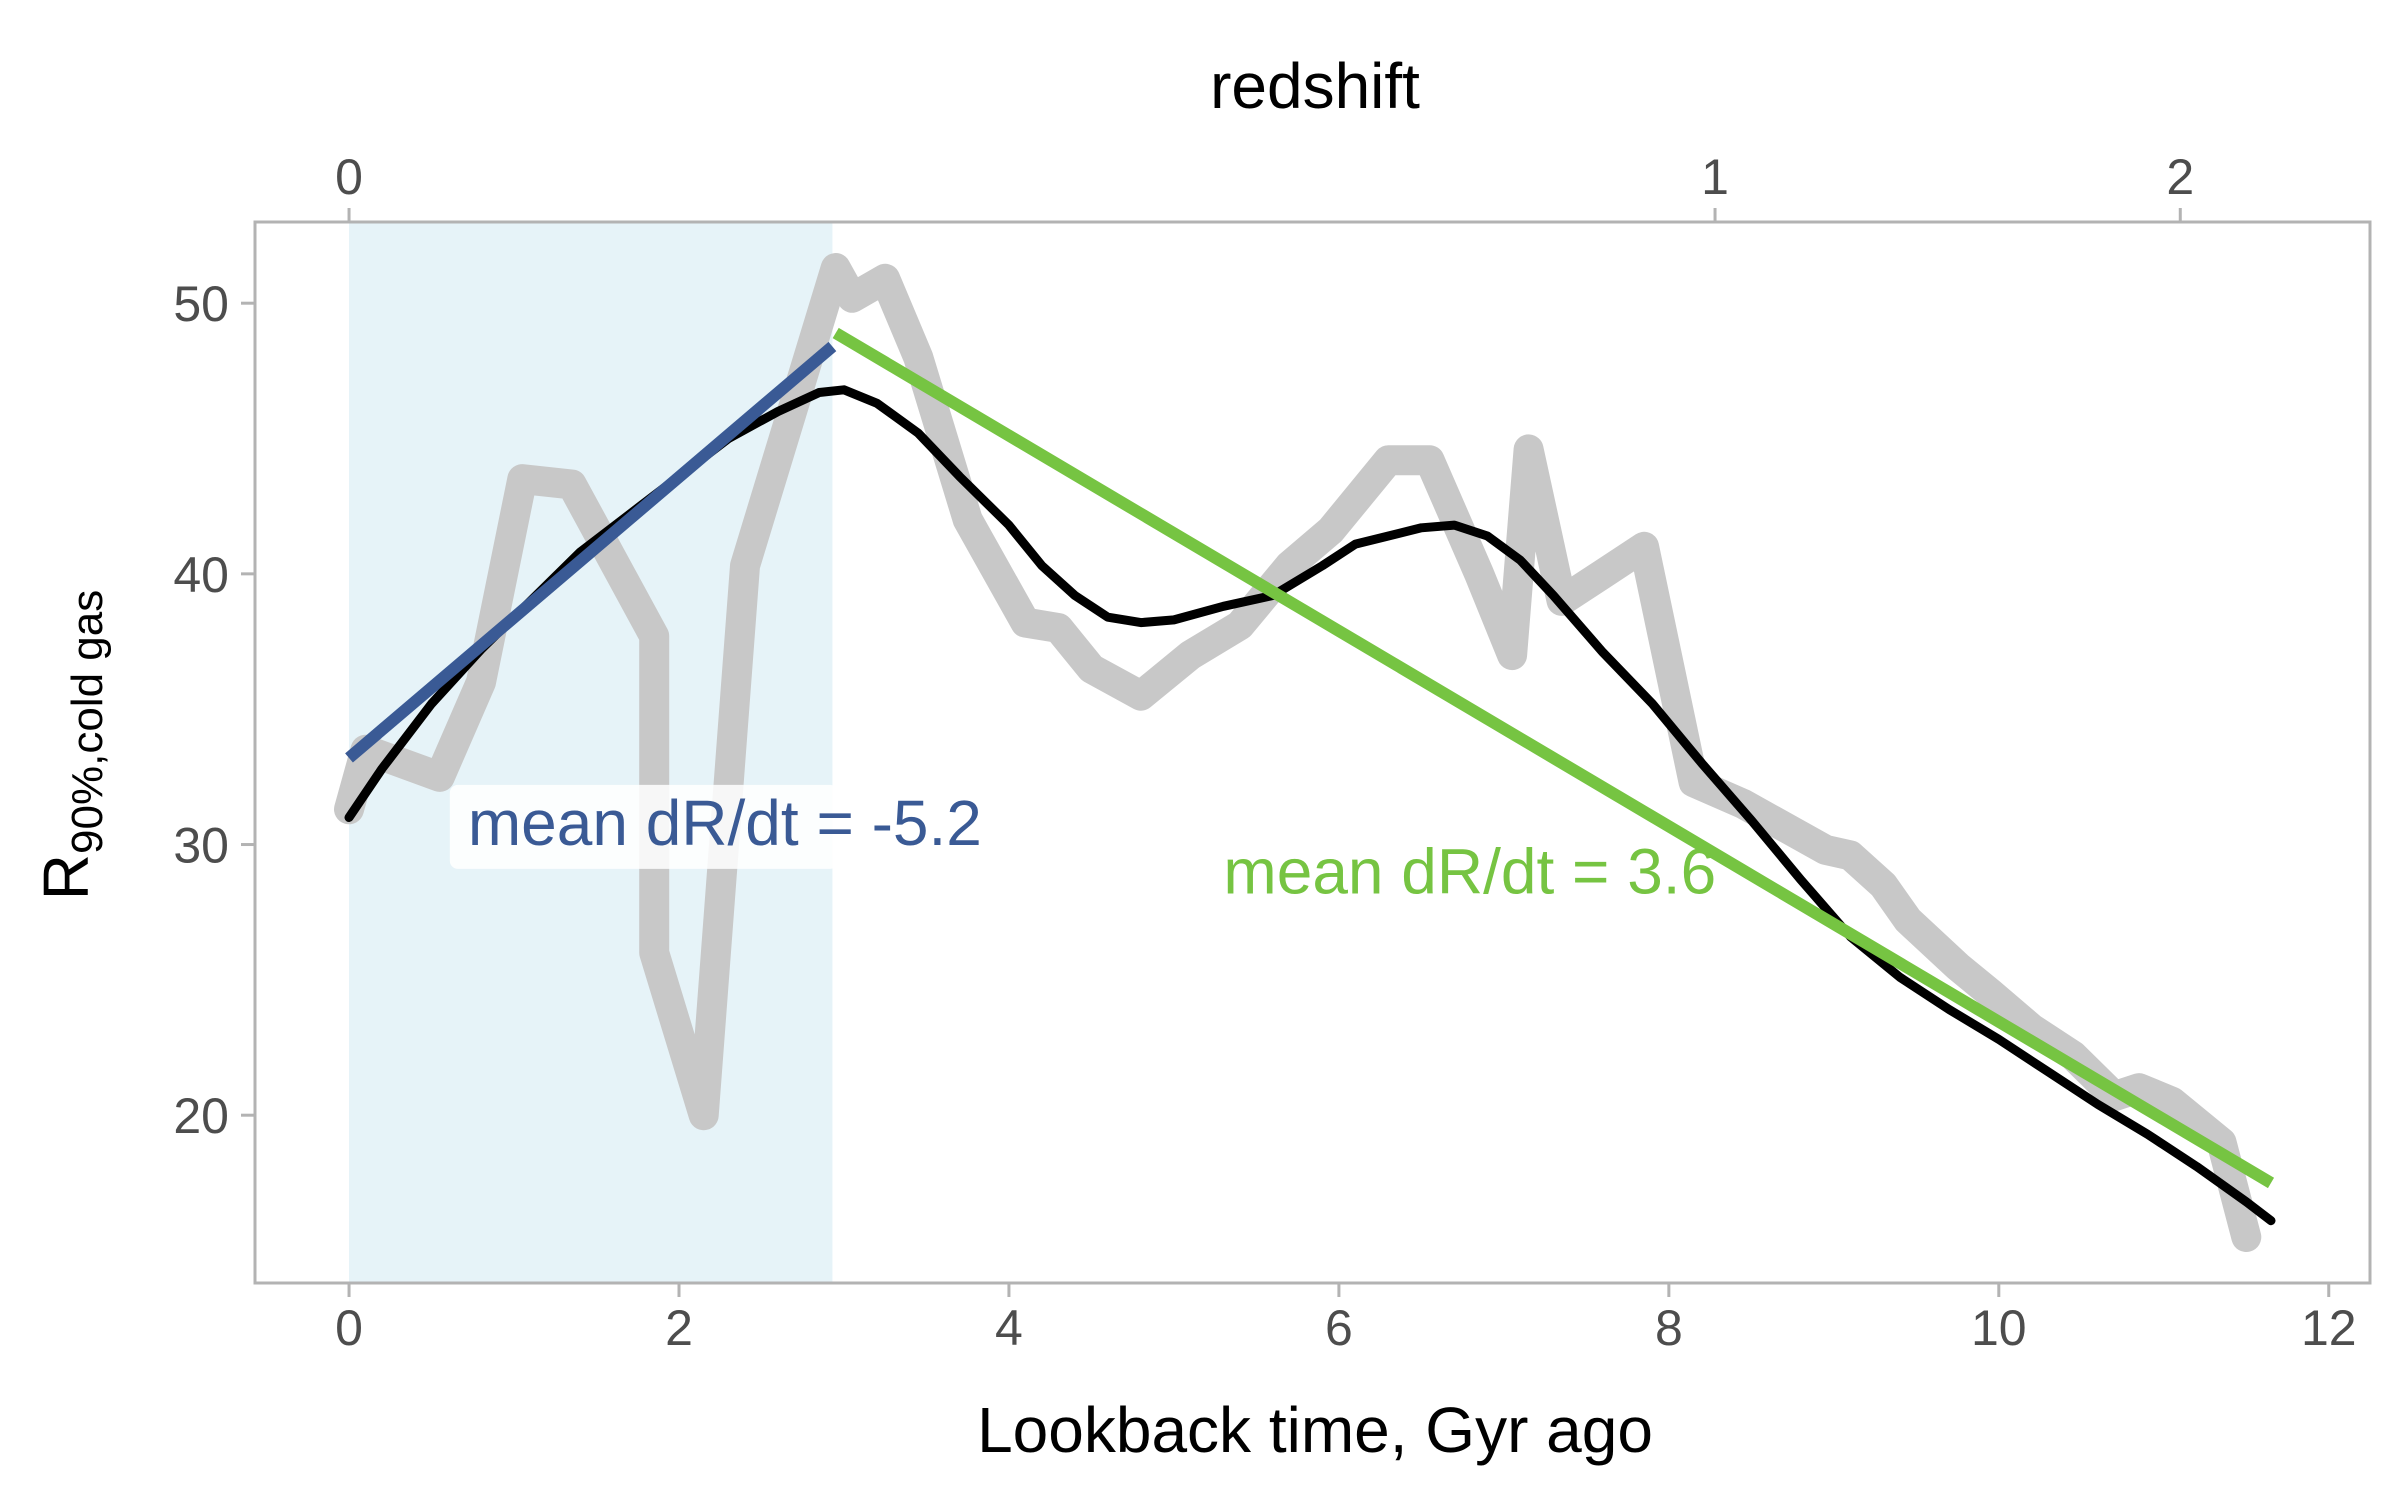 This screenshot has height=1500, width=2400. I want to click on y-axis: 20 30 40 50, so click(214, 710).